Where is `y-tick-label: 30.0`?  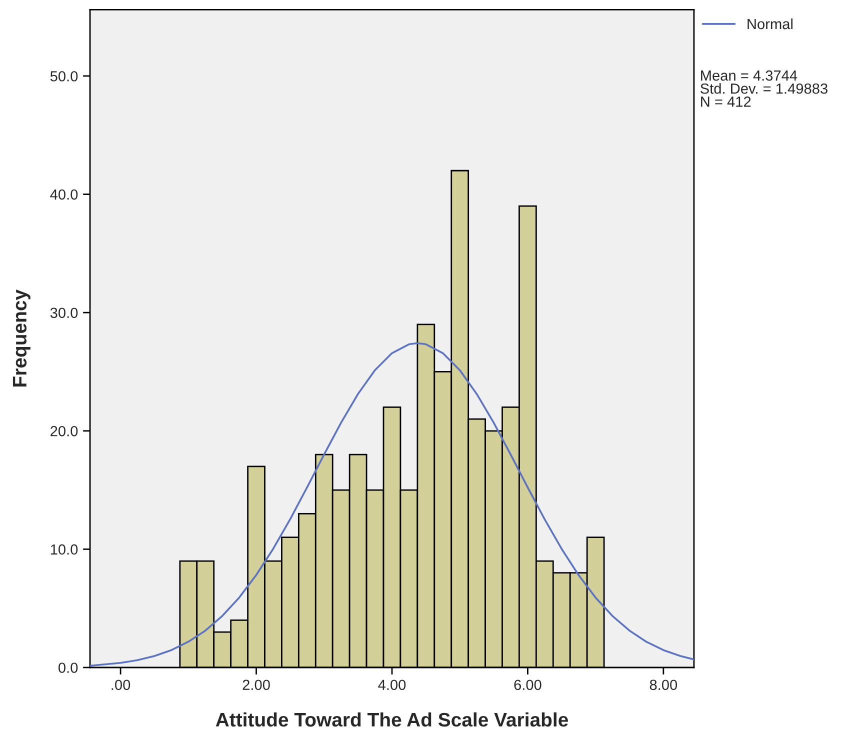 y-tick-label: 30.0 is located at coordinates (64, 313).